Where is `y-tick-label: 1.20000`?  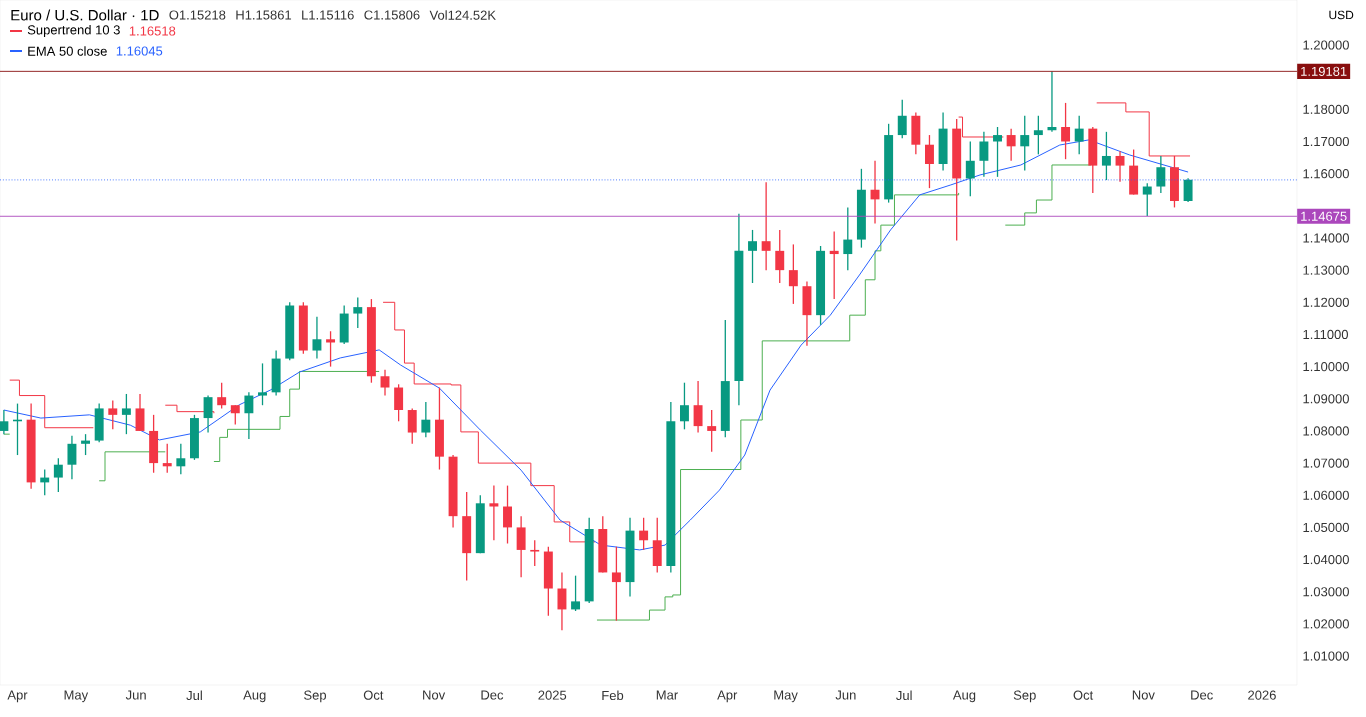 y-tick-label: 1.20000 is located at coordinates (1326, 45).